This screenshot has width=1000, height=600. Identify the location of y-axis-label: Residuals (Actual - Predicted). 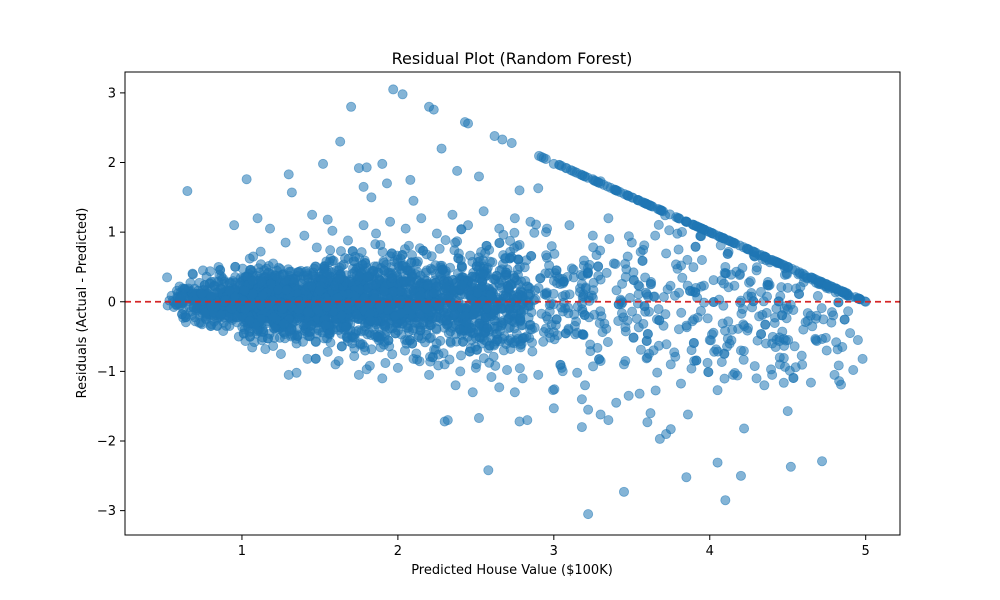
(82, 303).